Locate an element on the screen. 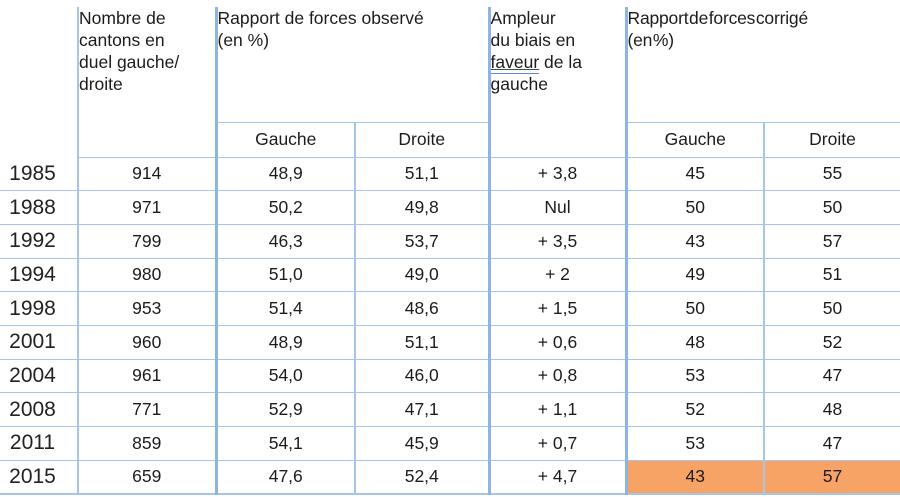 The image size is (900, 497). cor-gauche-cell: 48 is located at coordinates (696, 342).